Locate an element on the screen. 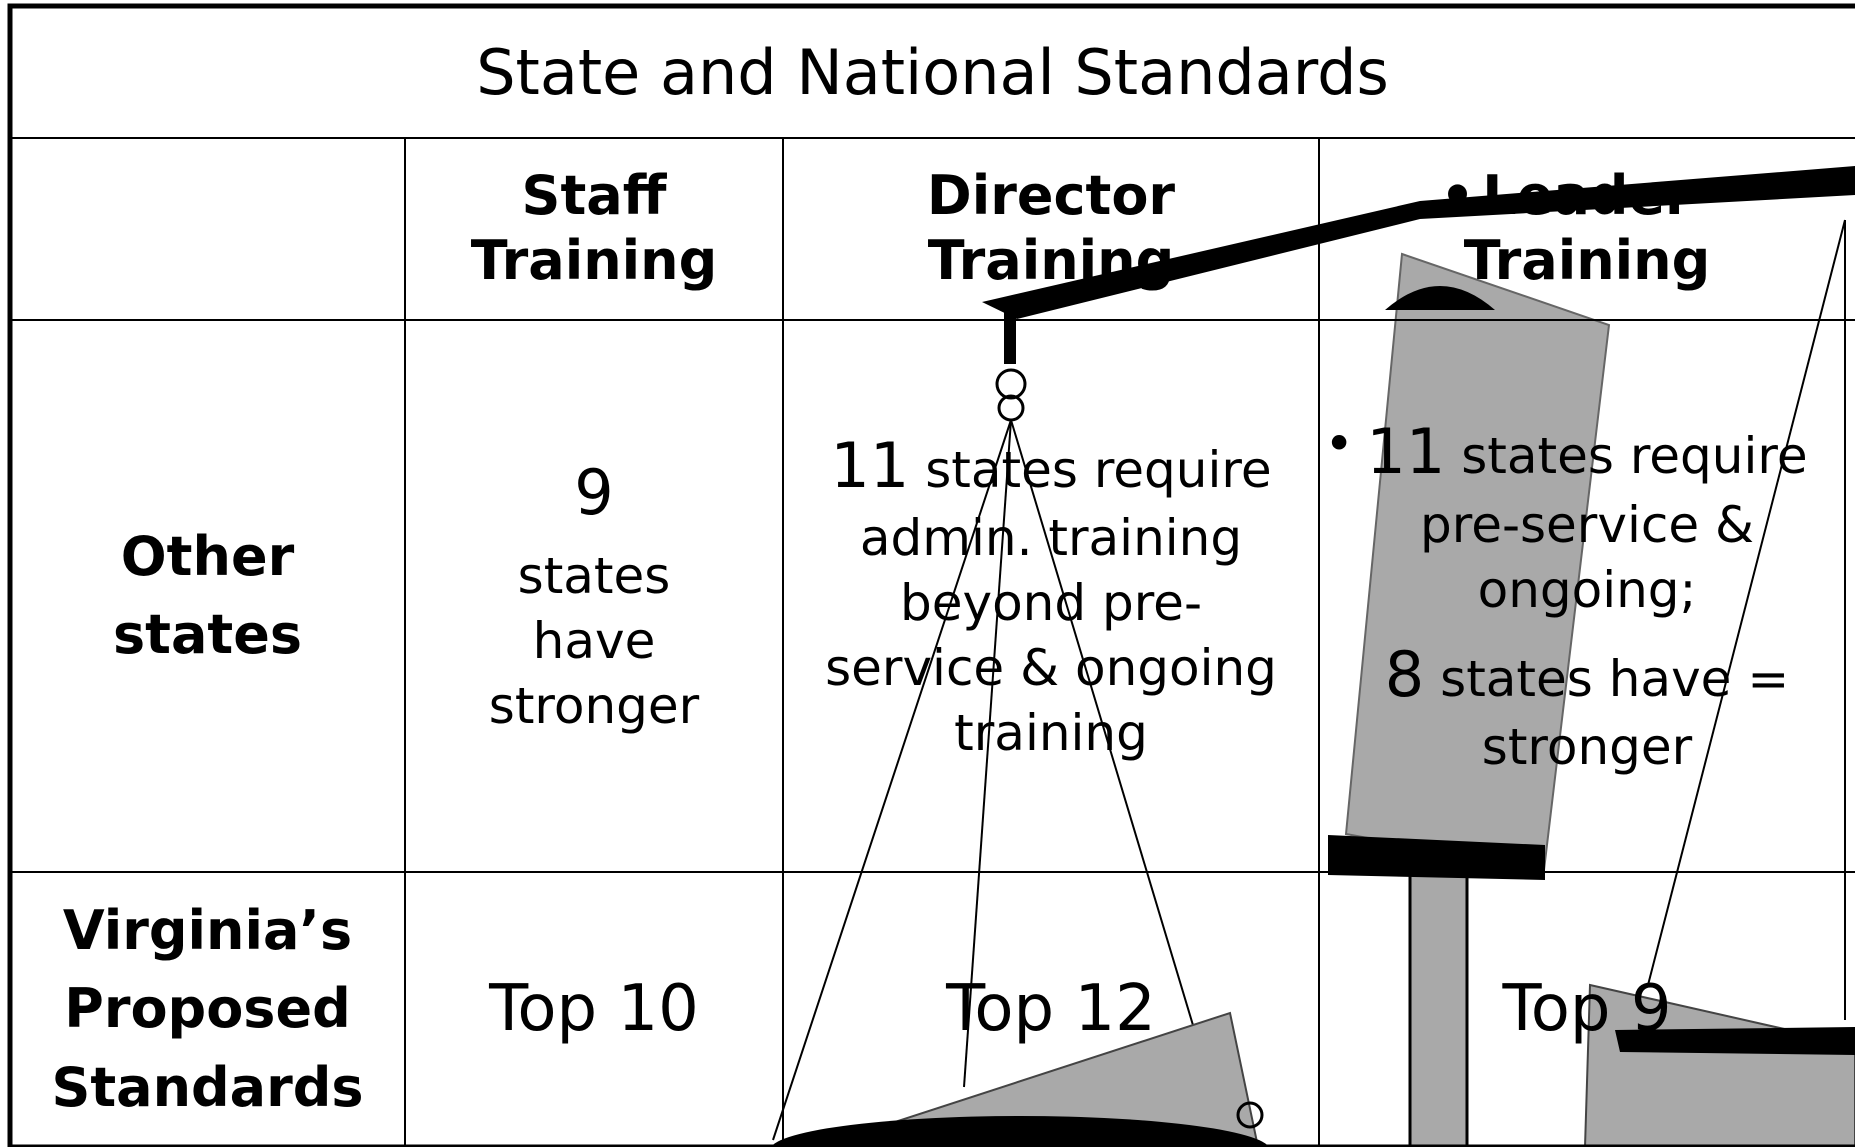  cell-paragraph: Top 10 is located at coordinates (594, 1009).